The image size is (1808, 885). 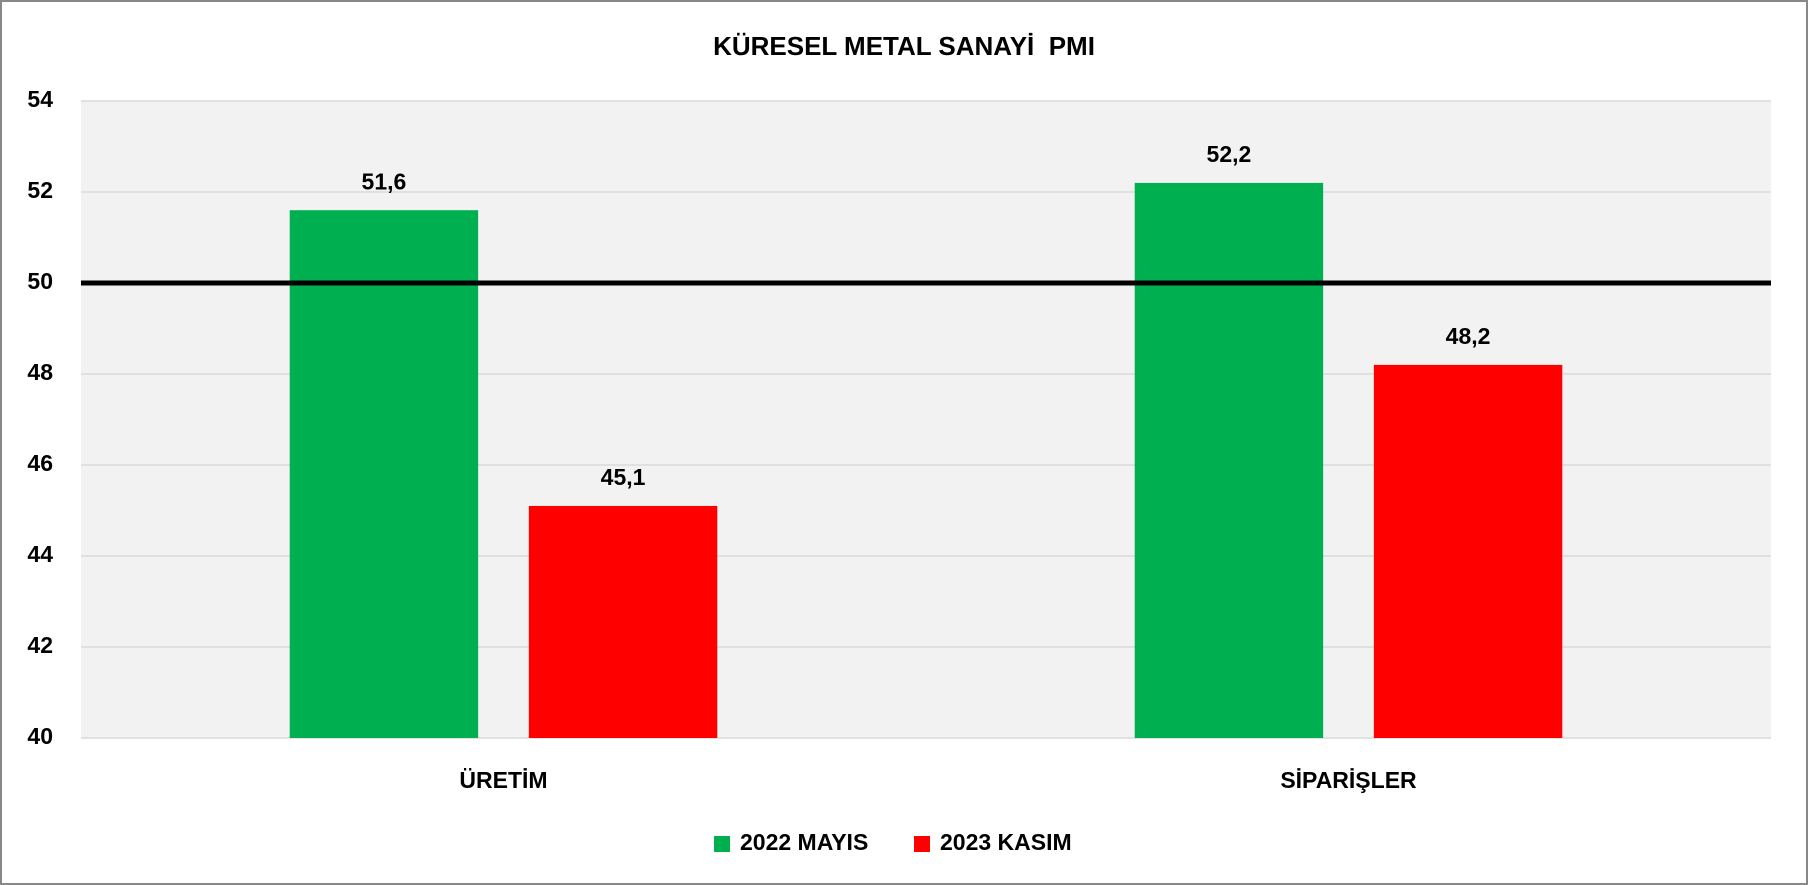 What do you see at coordinates (1468, 336) in the screenshot?
I see `data-label: 48,2` at bounding box center [1468, 336].